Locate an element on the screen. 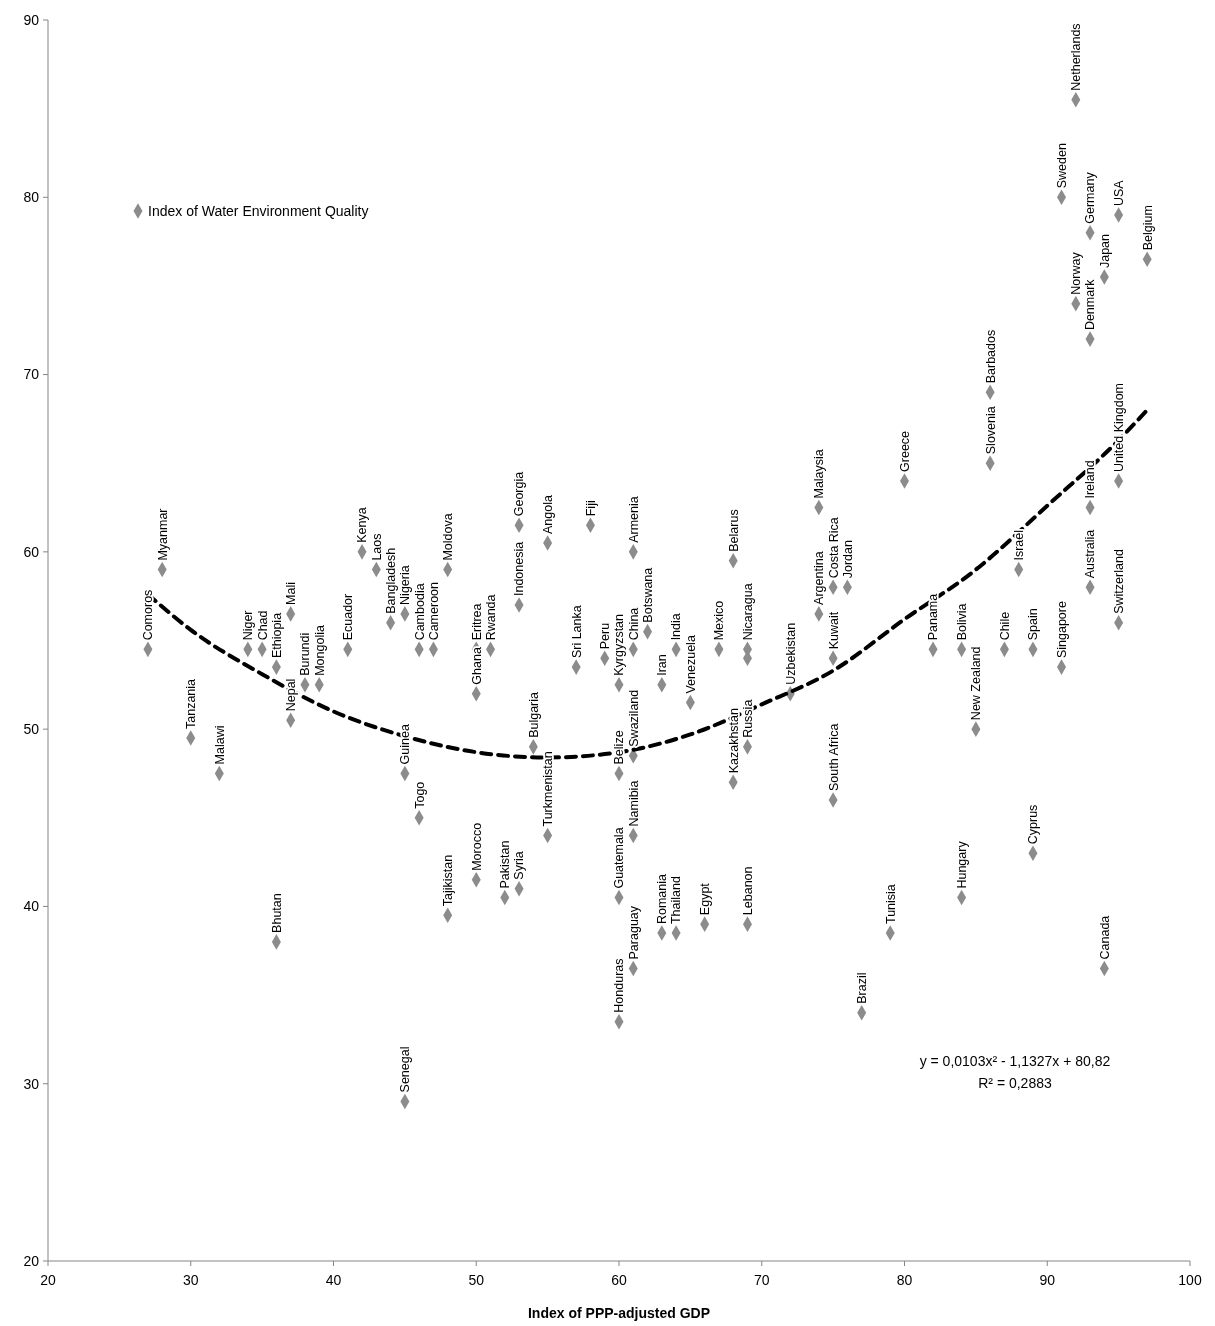 The image size is (1215, 1326). annotation: Cameroon is located at coordinates (433, 611).